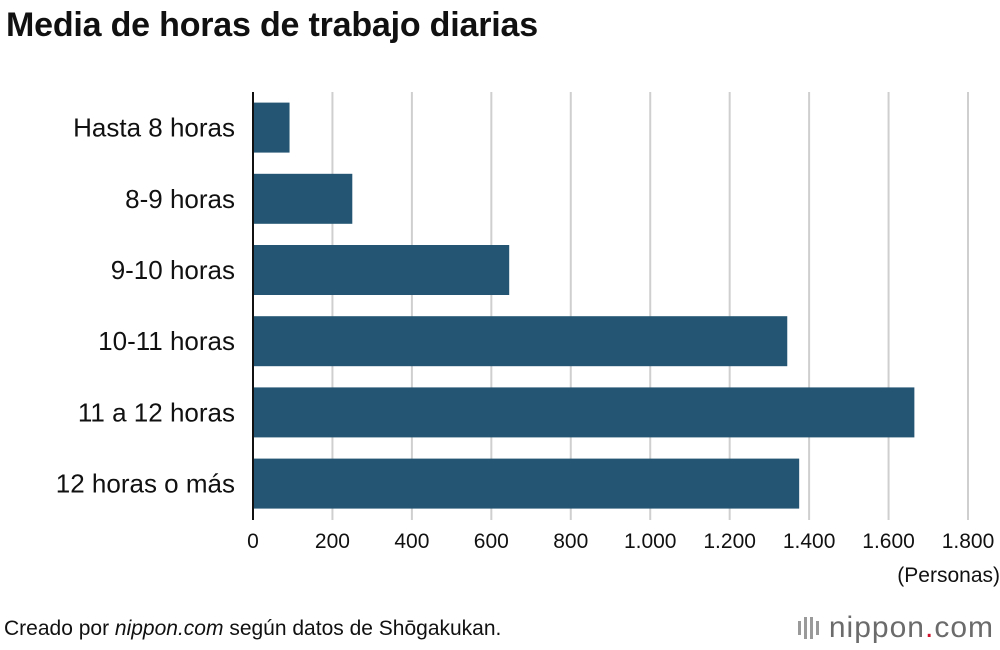  What do you see at coordinates (620, 541) in the screenshot?
I see `tick-labels: 0 200 400 600 800 1.000 1.200 1.400 1.600 1.800` at bounding box center [620, 541].